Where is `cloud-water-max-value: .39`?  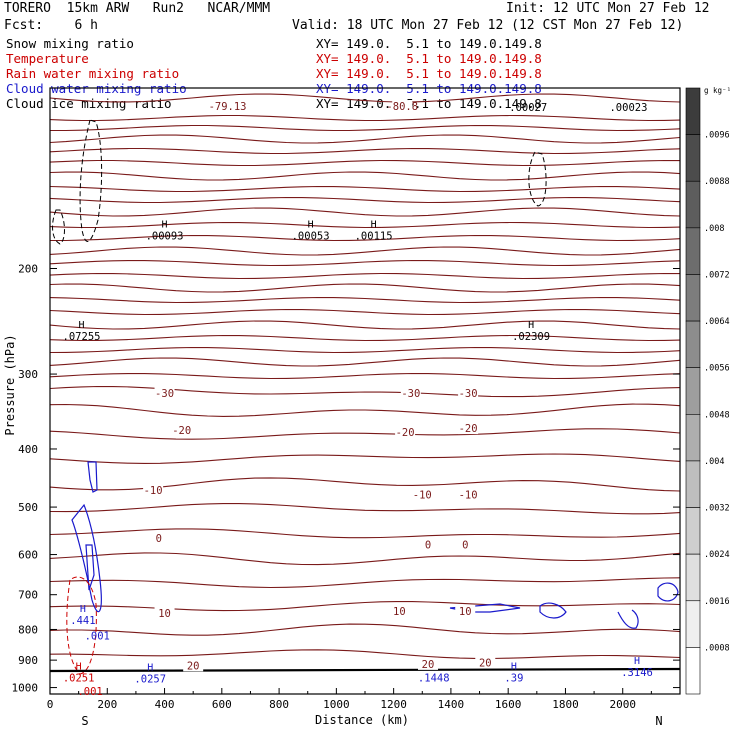 cloud-water-max-value: .39 is located at coordinates (513, 678).